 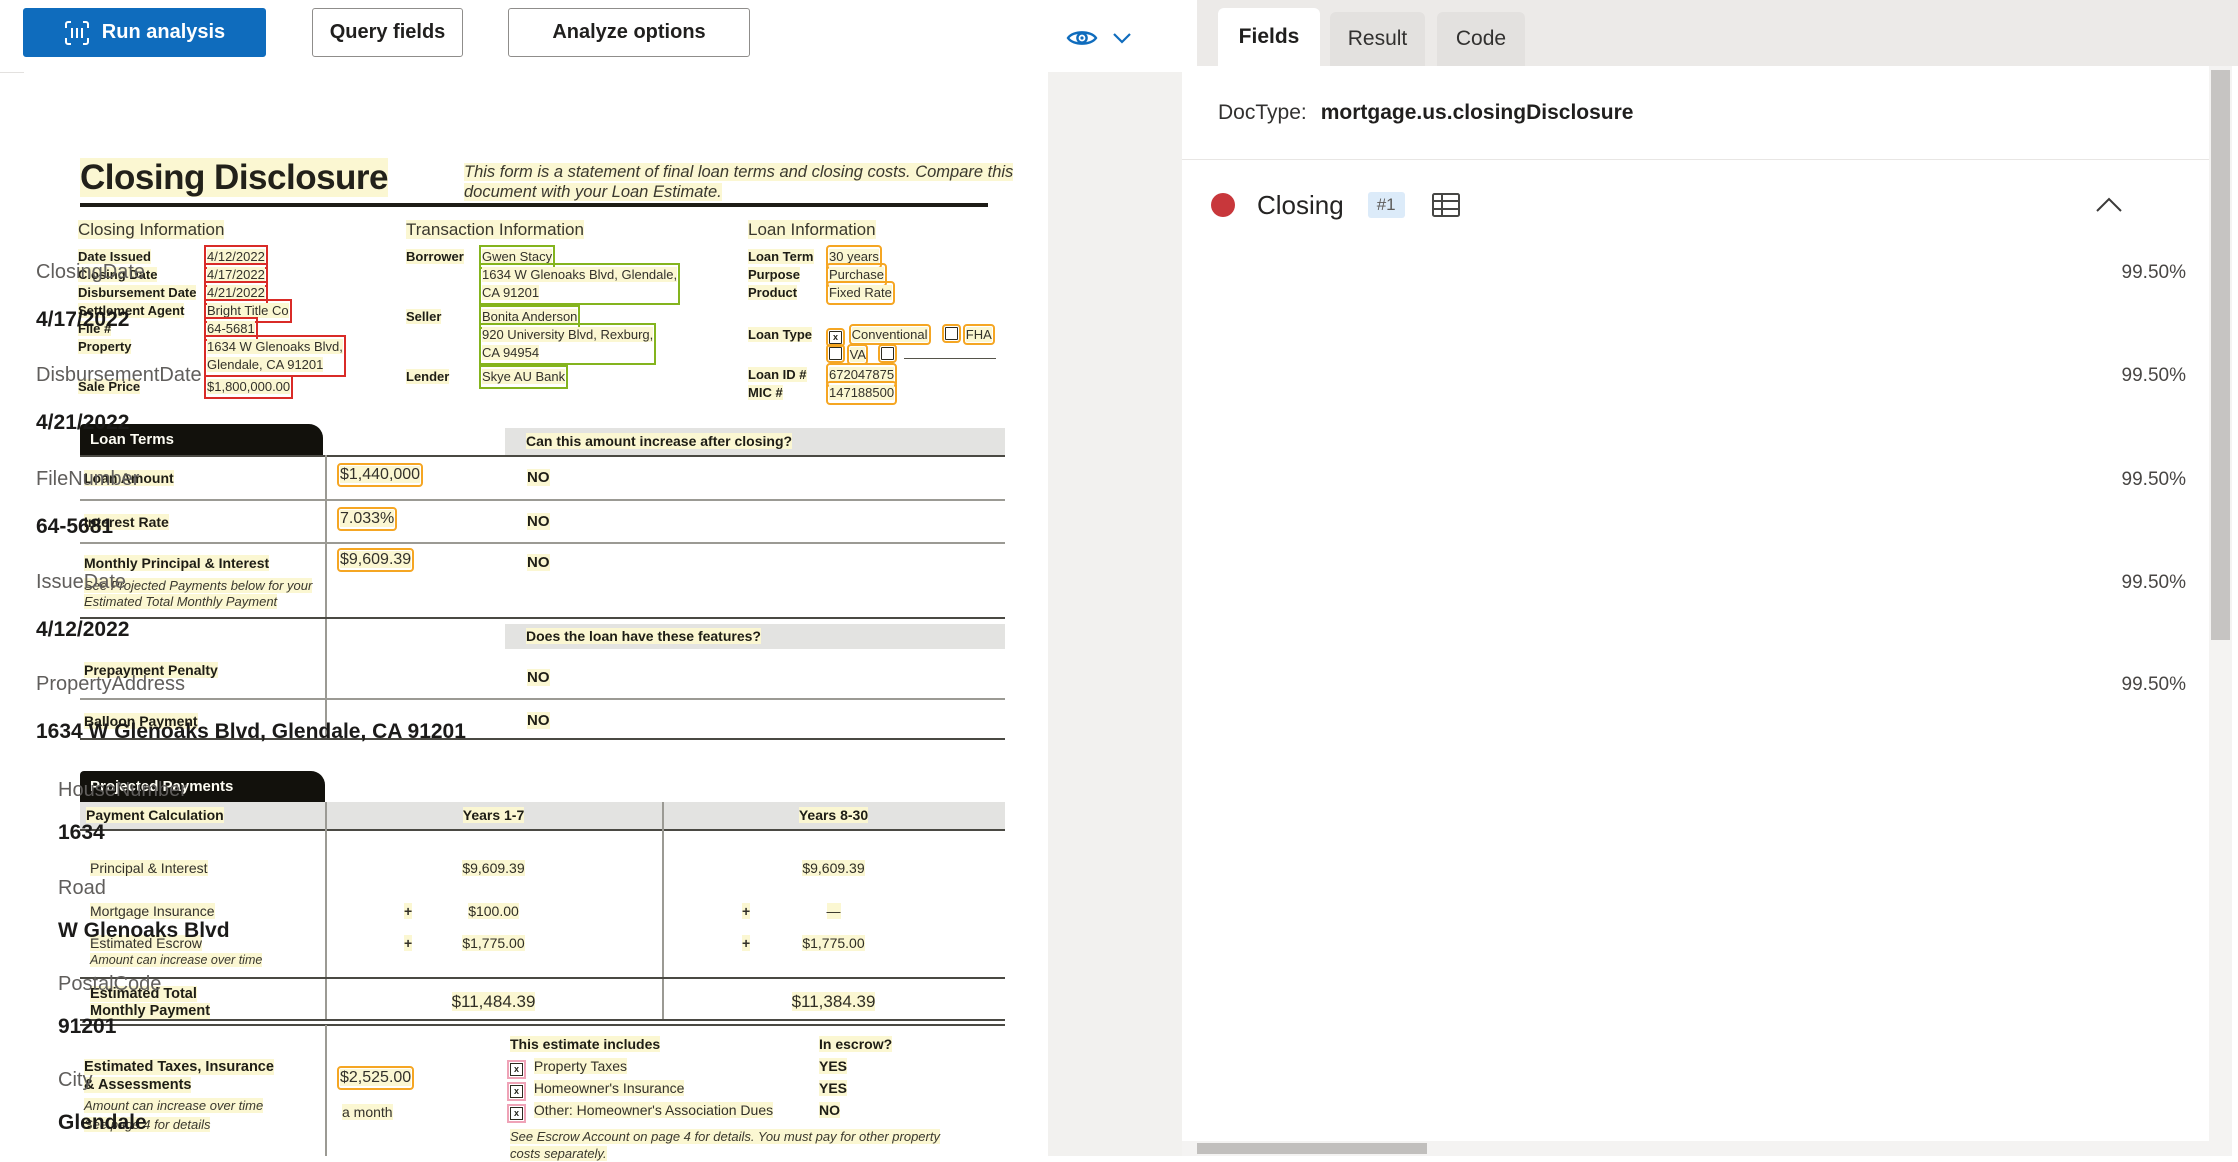 I want to click on checkbox-fha, so click(x=952, y=333).